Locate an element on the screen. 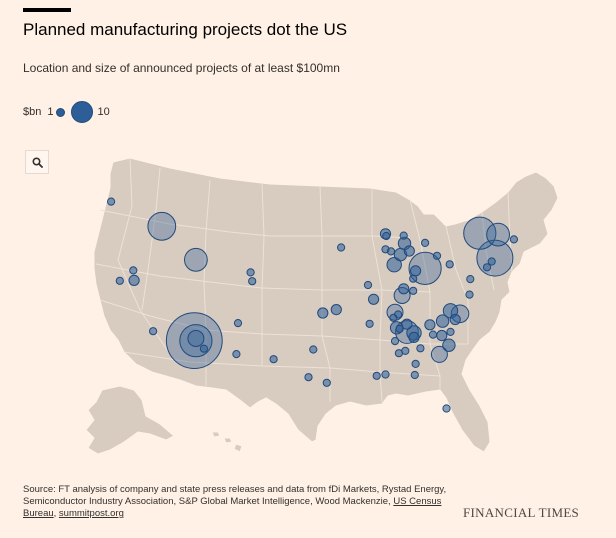 Image resolution: width=616 pixels, height=538 pixels. legend-min-bubble is located at coordinates (61, 112).